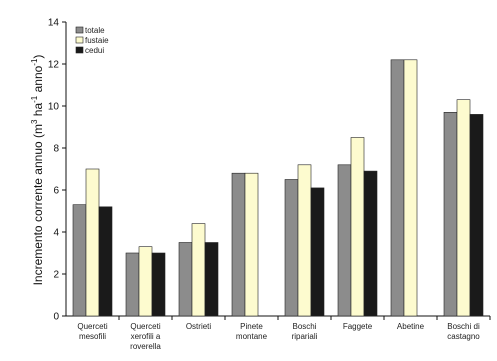 This screenshot has width=497, height=361. I want to click on y-axis: 0 2 4 6 8 10 12 14, so click(57, 170).